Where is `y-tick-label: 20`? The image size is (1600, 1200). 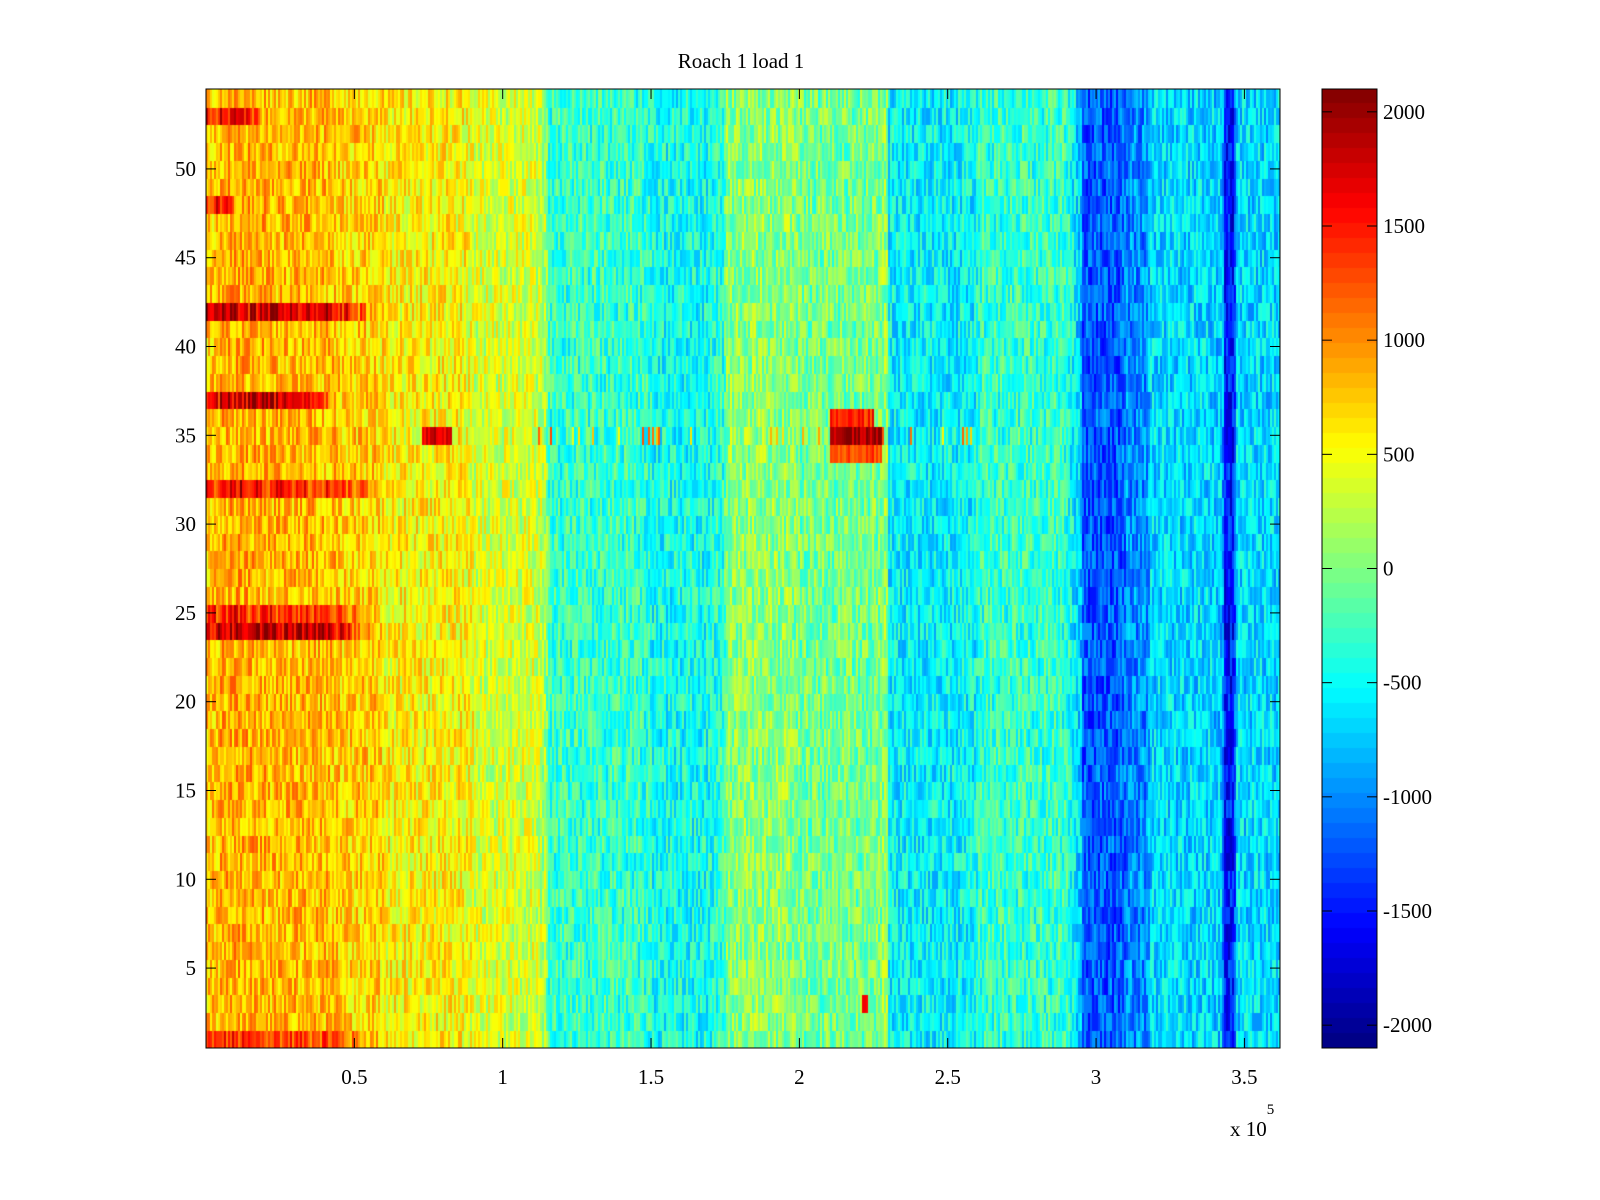 y-tick-label: 20 is located at coordinates (185, 702).